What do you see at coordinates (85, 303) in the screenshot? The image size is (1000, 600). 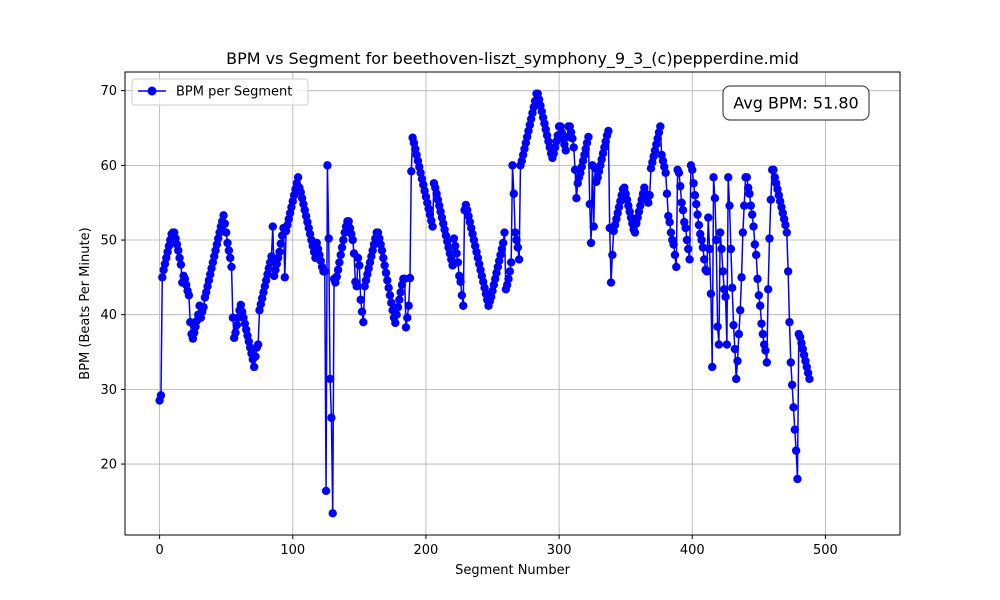 I see `y-axis-label: BPM (Beats Per Minute)` at bounding box center [85, 303].